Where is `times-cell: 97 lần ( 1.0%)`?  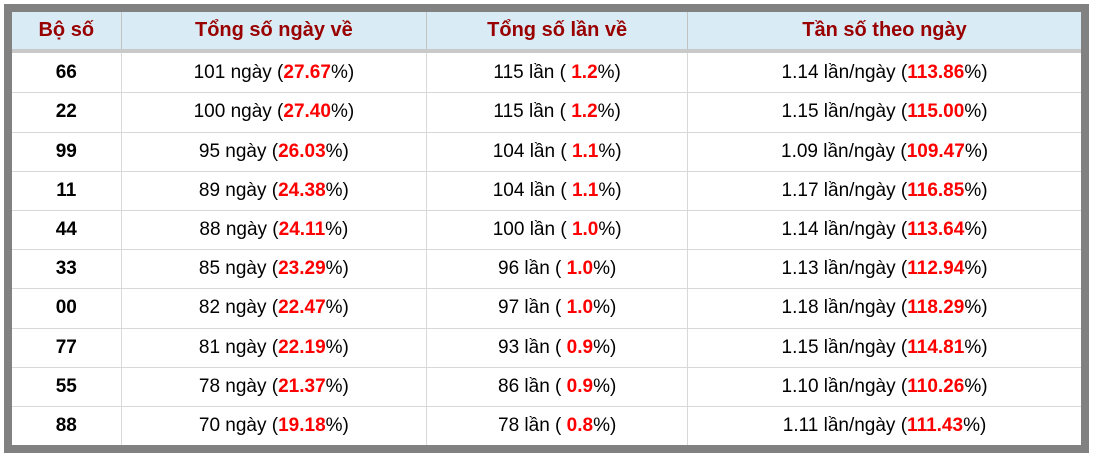
times-cell: 97 lần ( 1.0%) is located at coordinates (557, 308).